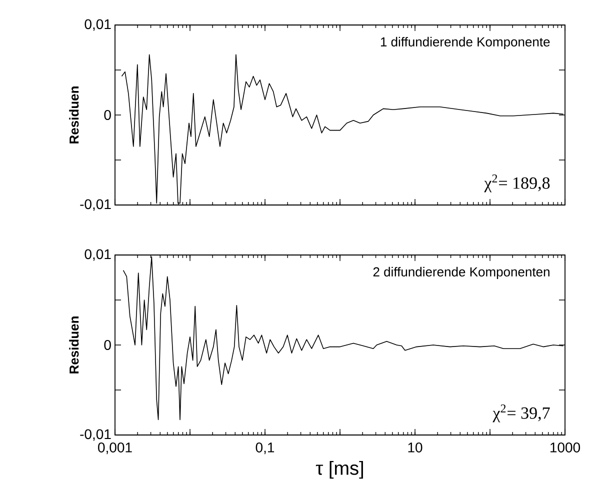  What do you see at coordinates (517, 183) in the screenshot?
I see `annotation: χ$^{2}$= 189,8` at bounding box center [517, 183].